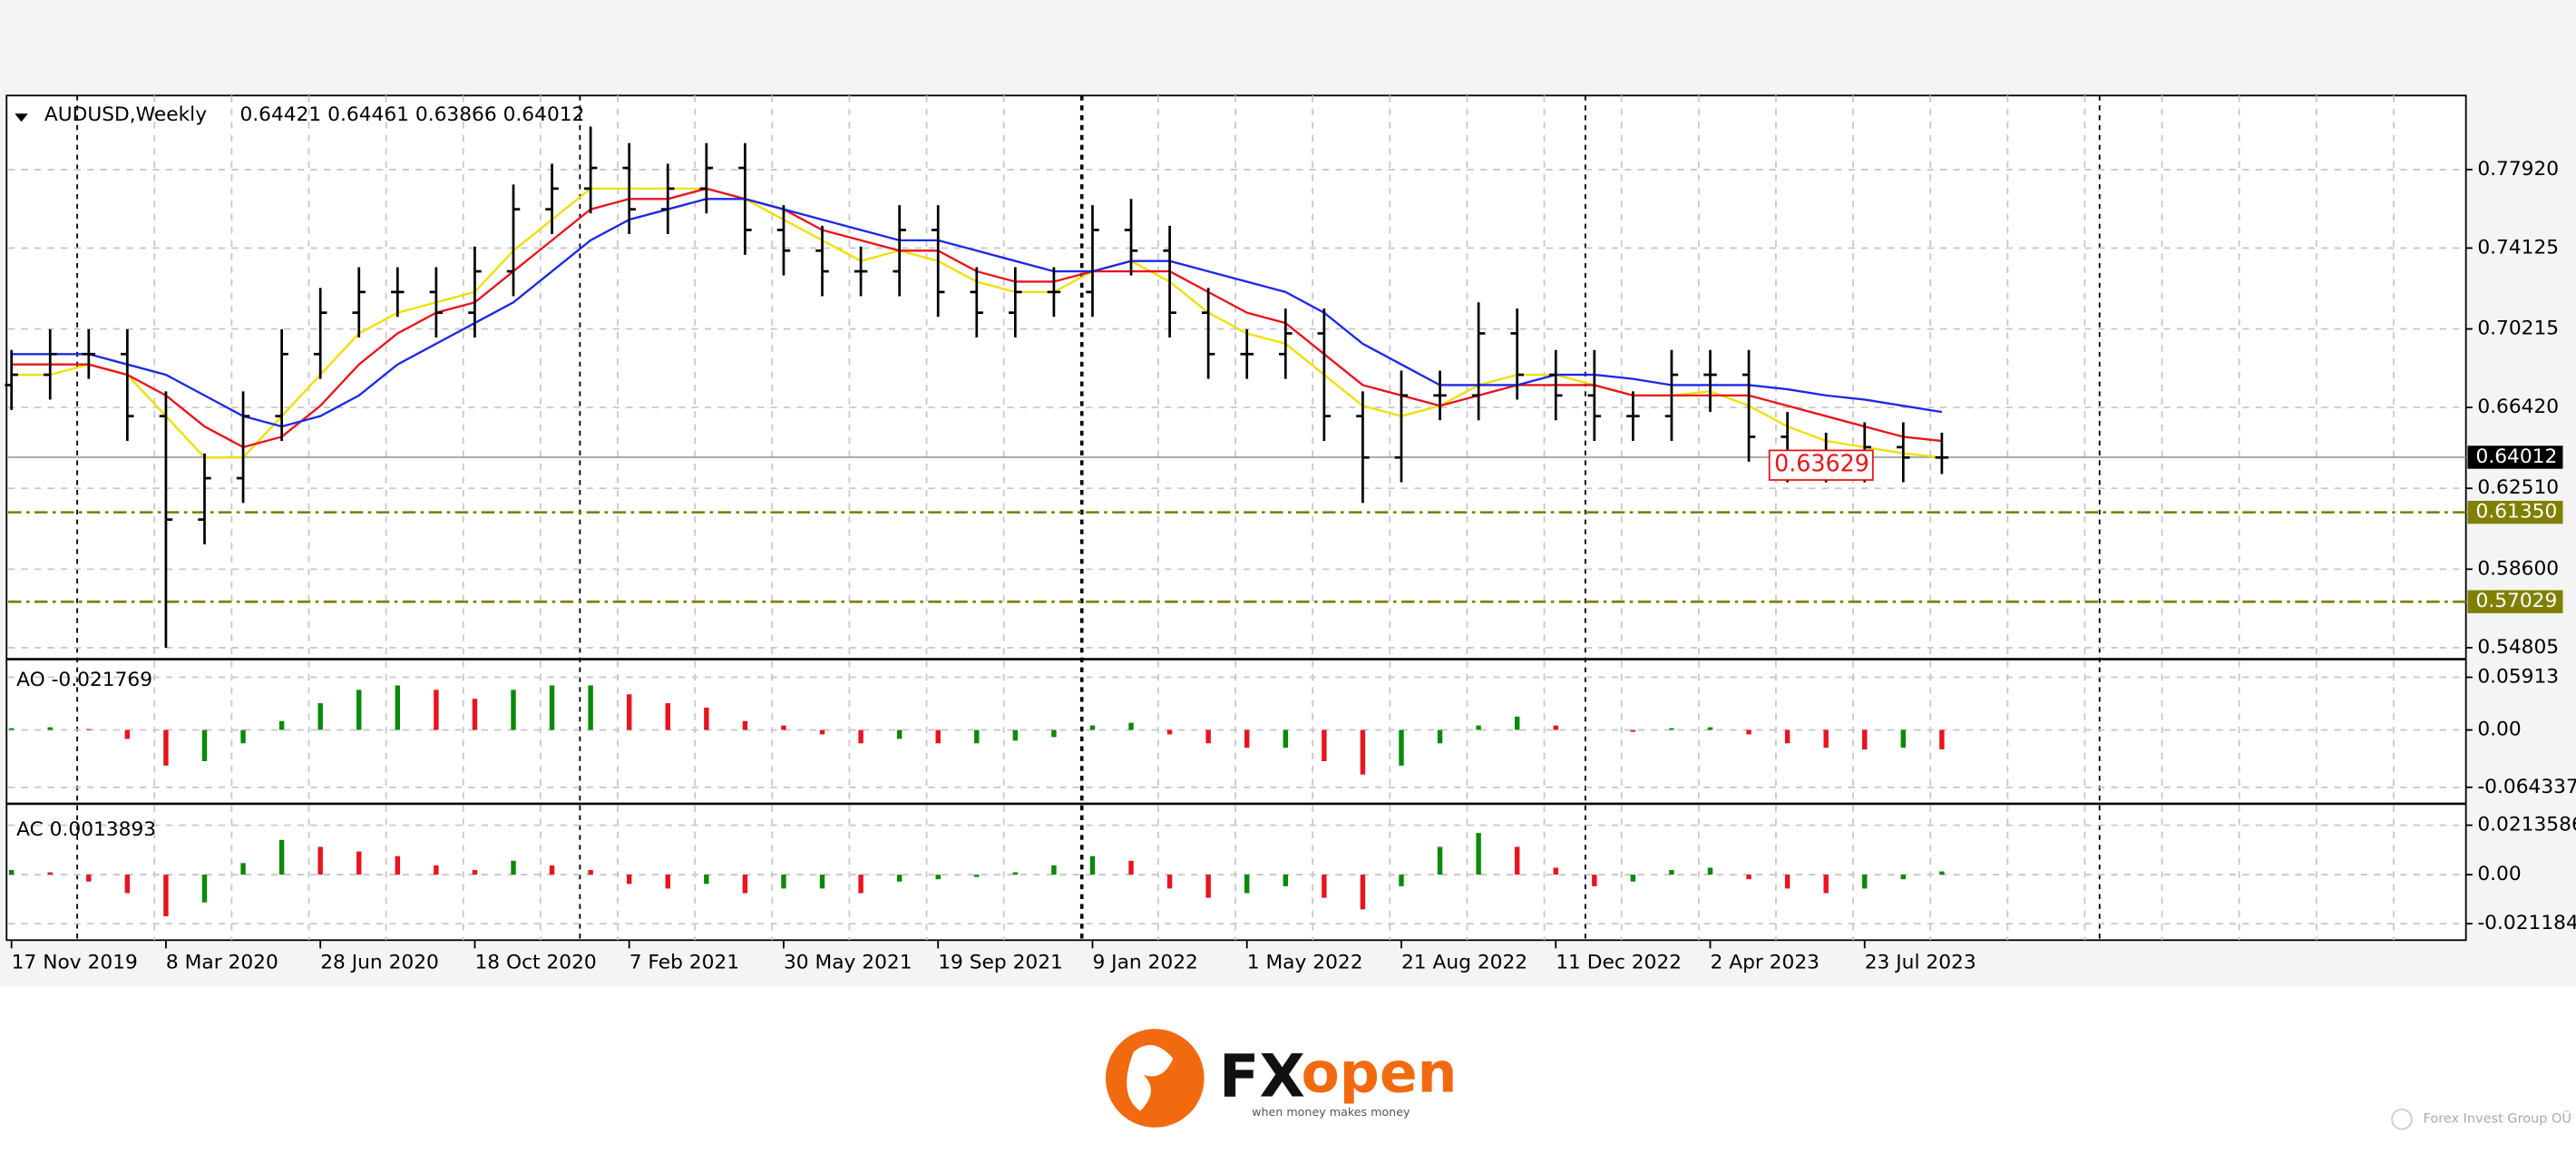 This screenshot has width=2576, height=1154. What do you see at coordinates (75, 963) in the screenshot?
I see `x-tick-label: 17 Nov 2019` at bounding box center [75, 963].